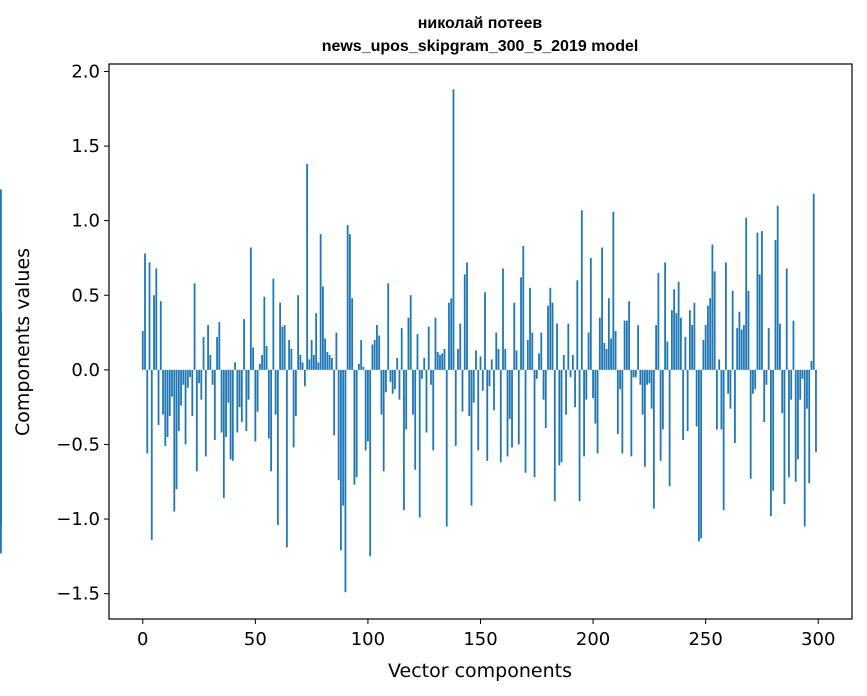  I want to click on x-tick-label: 250, so click(705, 639).